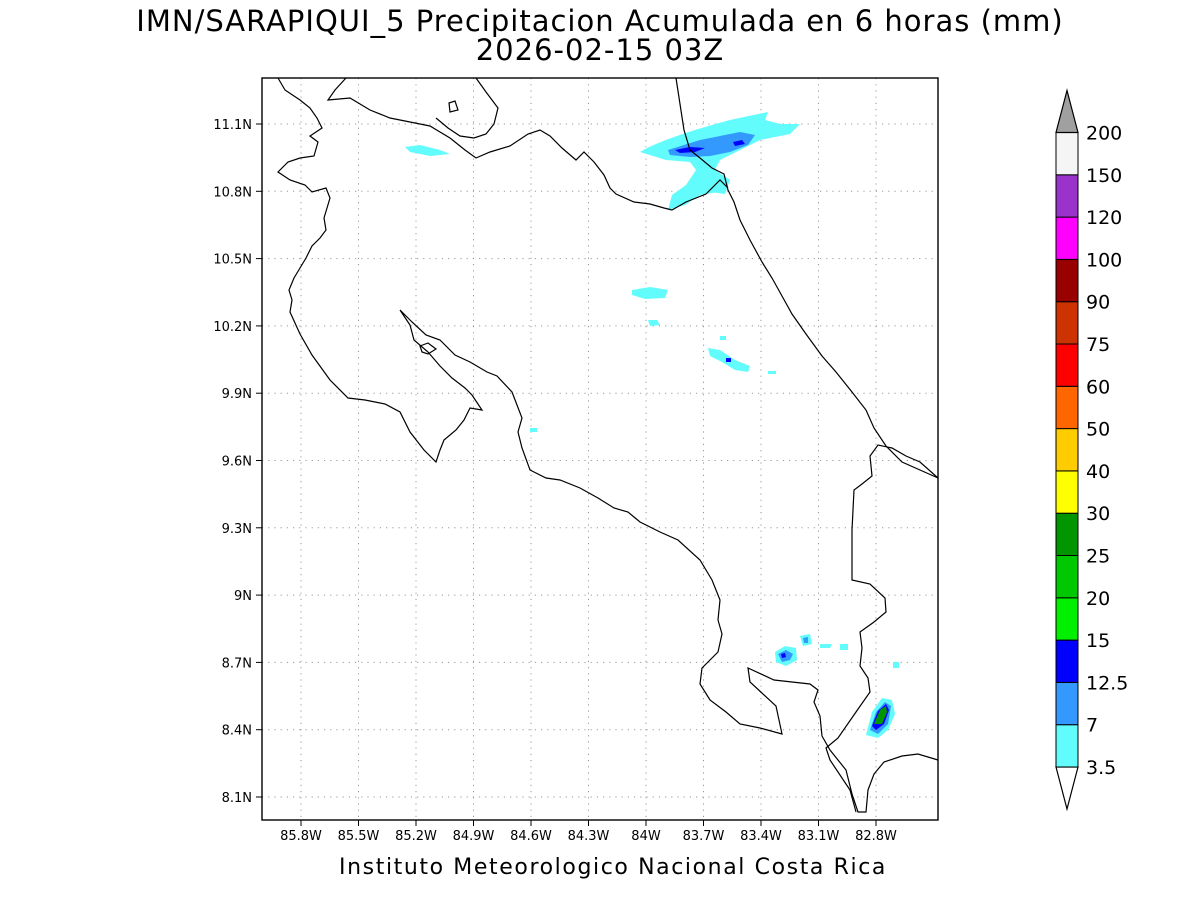  What do you see at coordinates (301, 836) in the screenshot?
I see `lon-tick-label: 85.8W` at bounding box center [301, 836].